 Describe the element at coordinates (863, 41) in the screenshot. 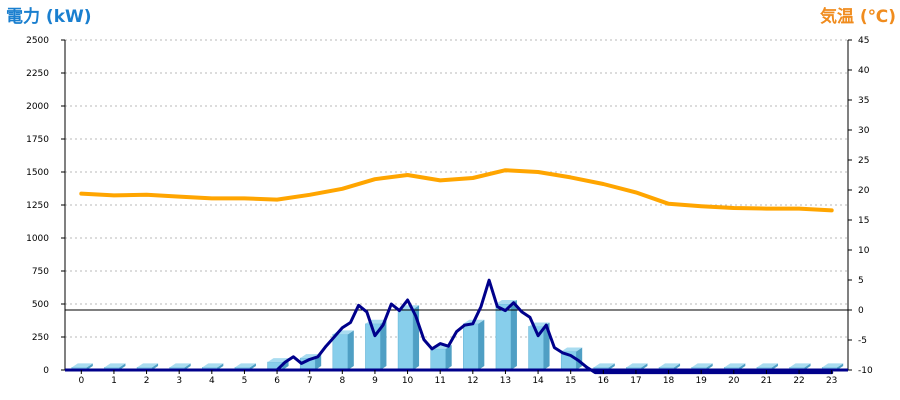

I see `right-tick-label: 45` at that location.